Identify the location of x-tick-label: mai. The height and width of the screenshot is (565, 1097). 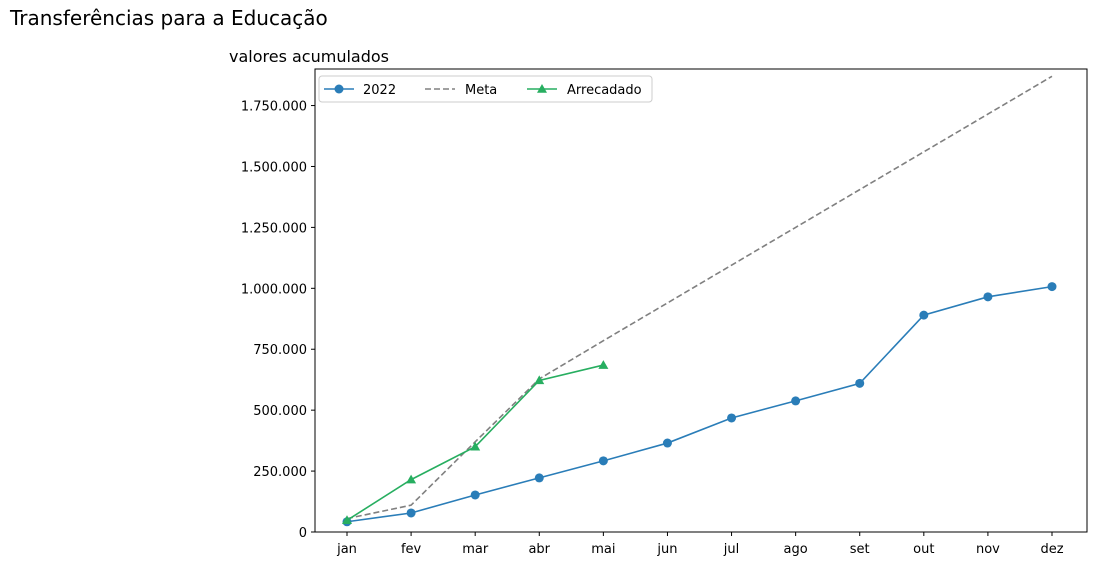
(603, 549).